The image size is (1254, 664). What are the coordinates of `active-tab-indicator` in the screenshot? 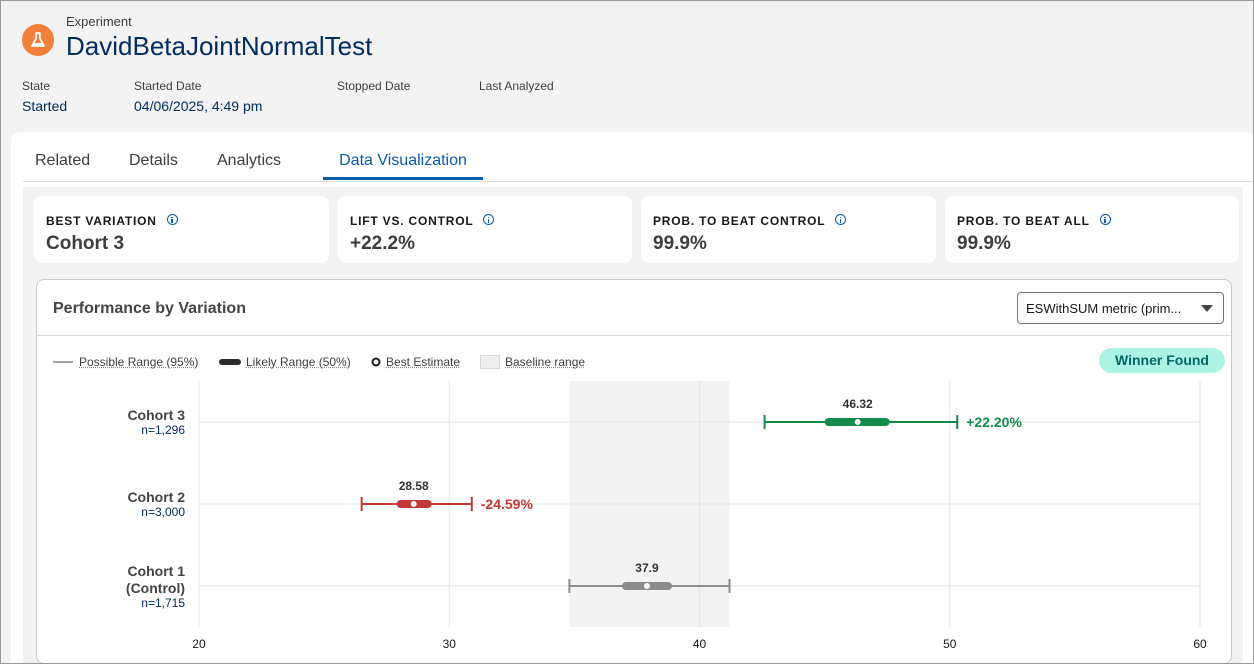 It's located at (403, 178).